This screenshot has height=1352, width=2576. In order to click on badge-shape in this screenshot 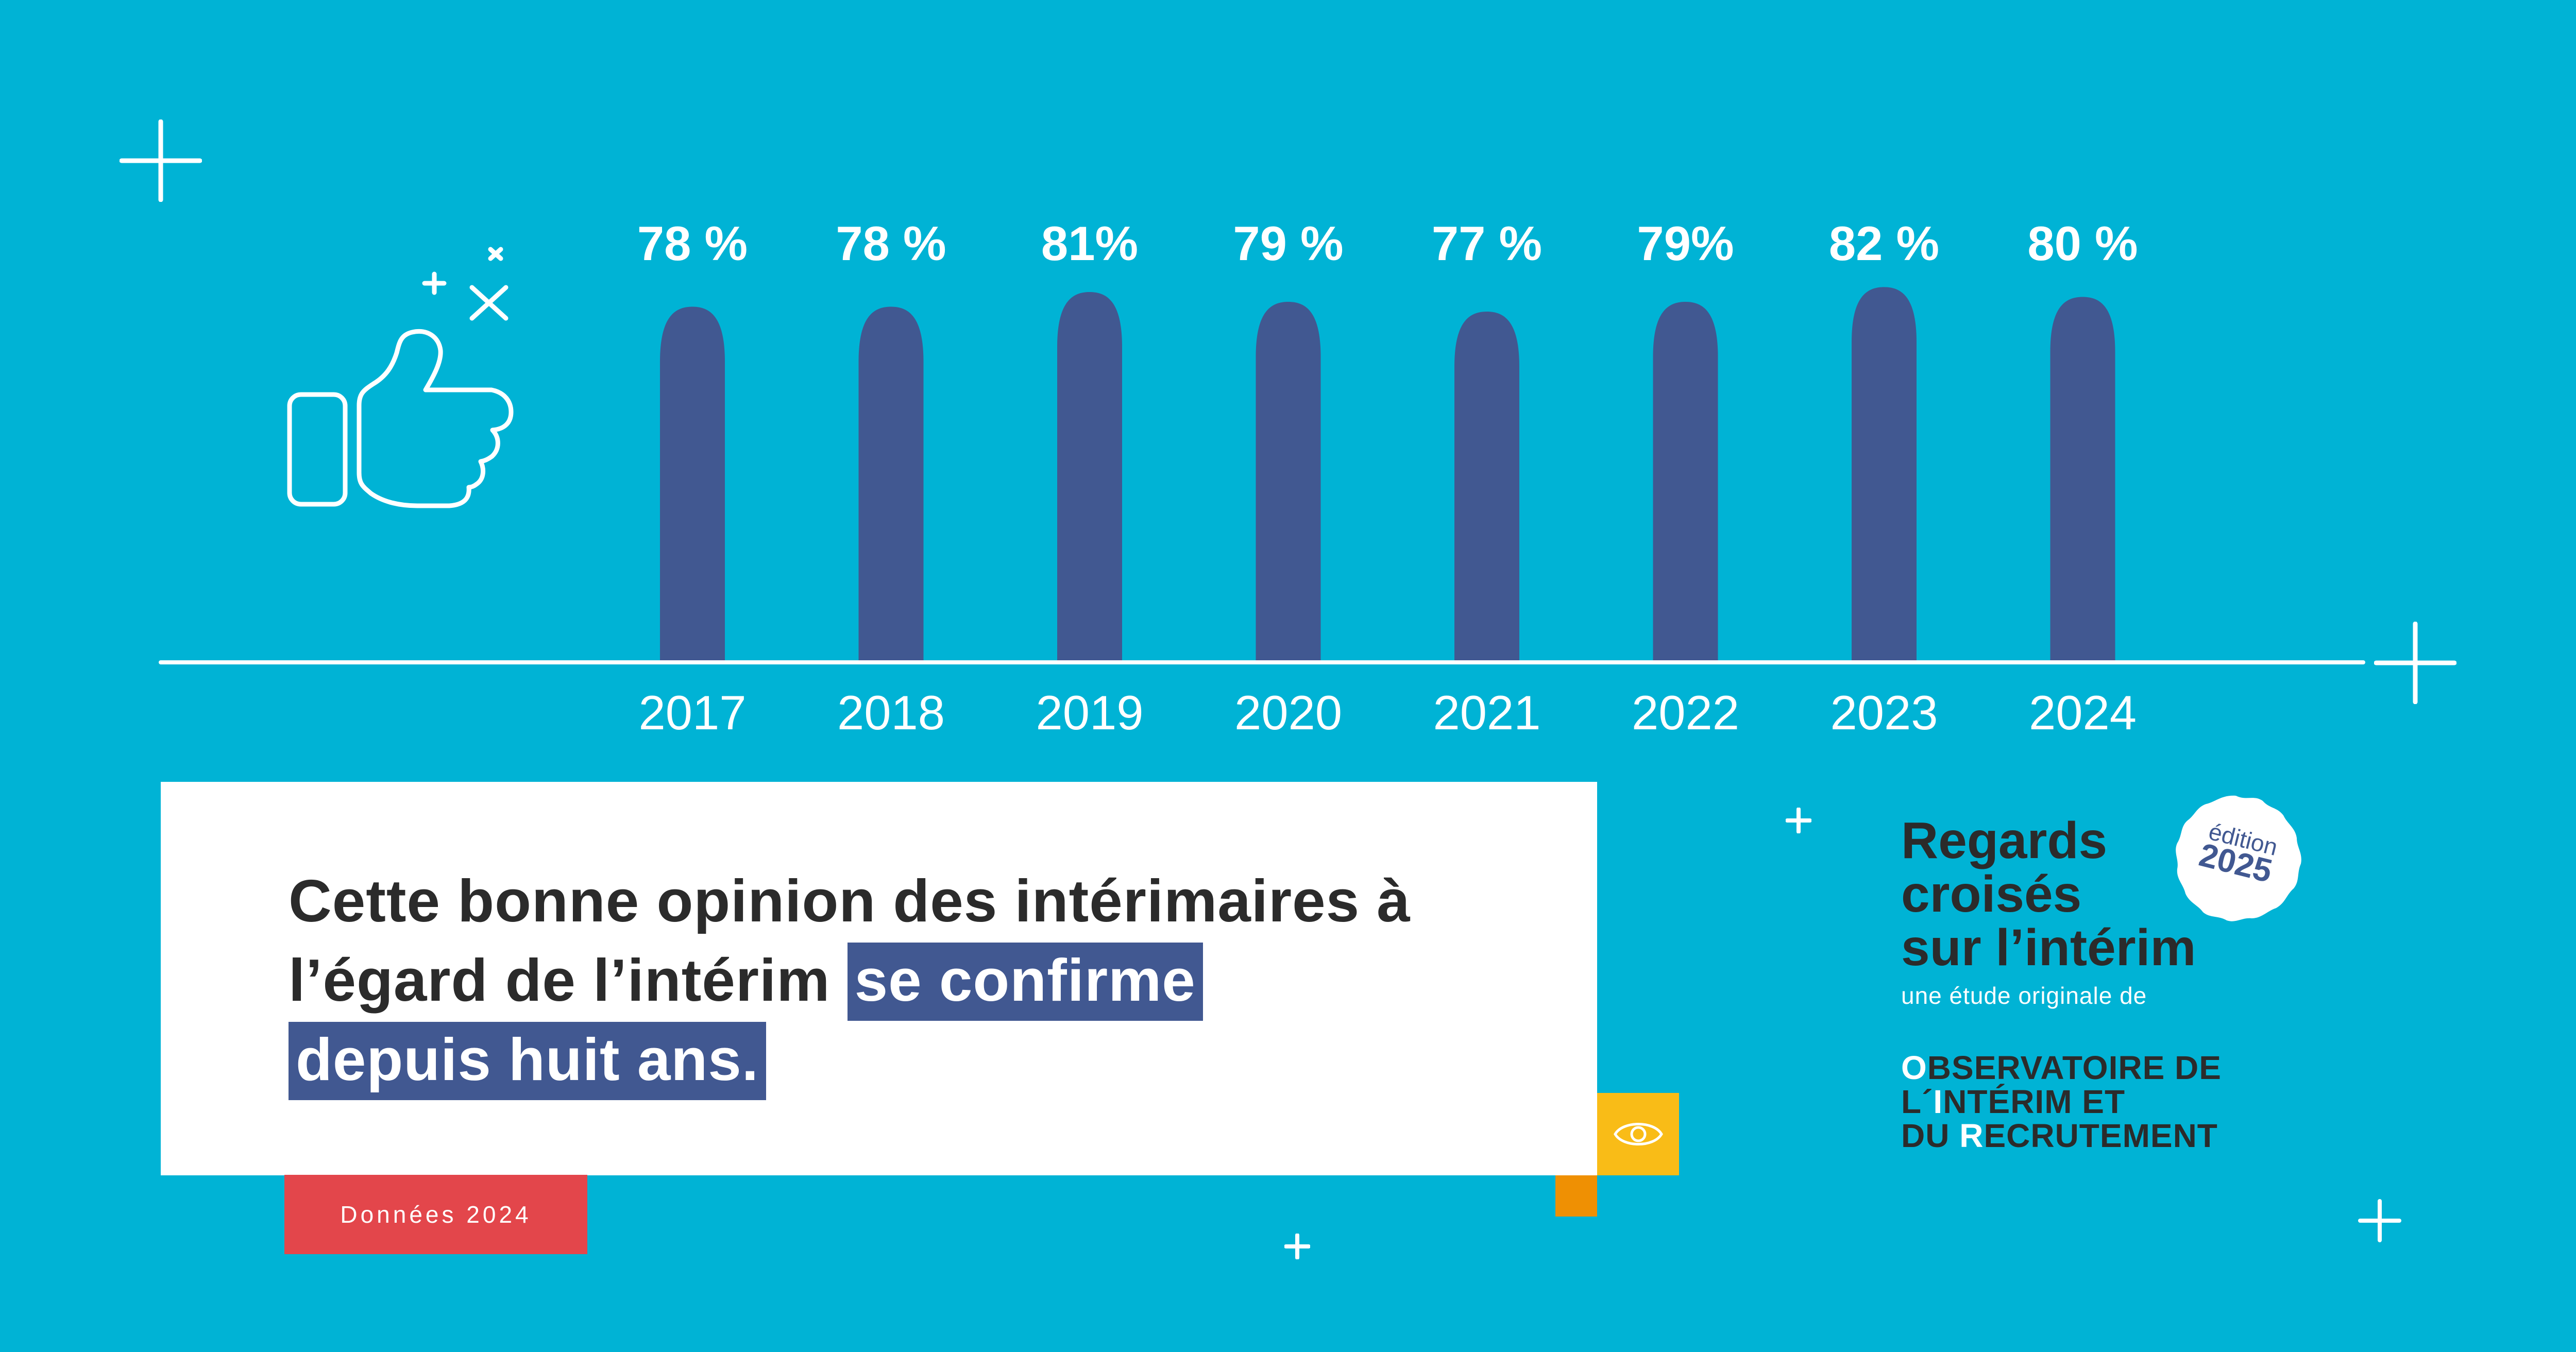, I will do `click(2238, 858)`.